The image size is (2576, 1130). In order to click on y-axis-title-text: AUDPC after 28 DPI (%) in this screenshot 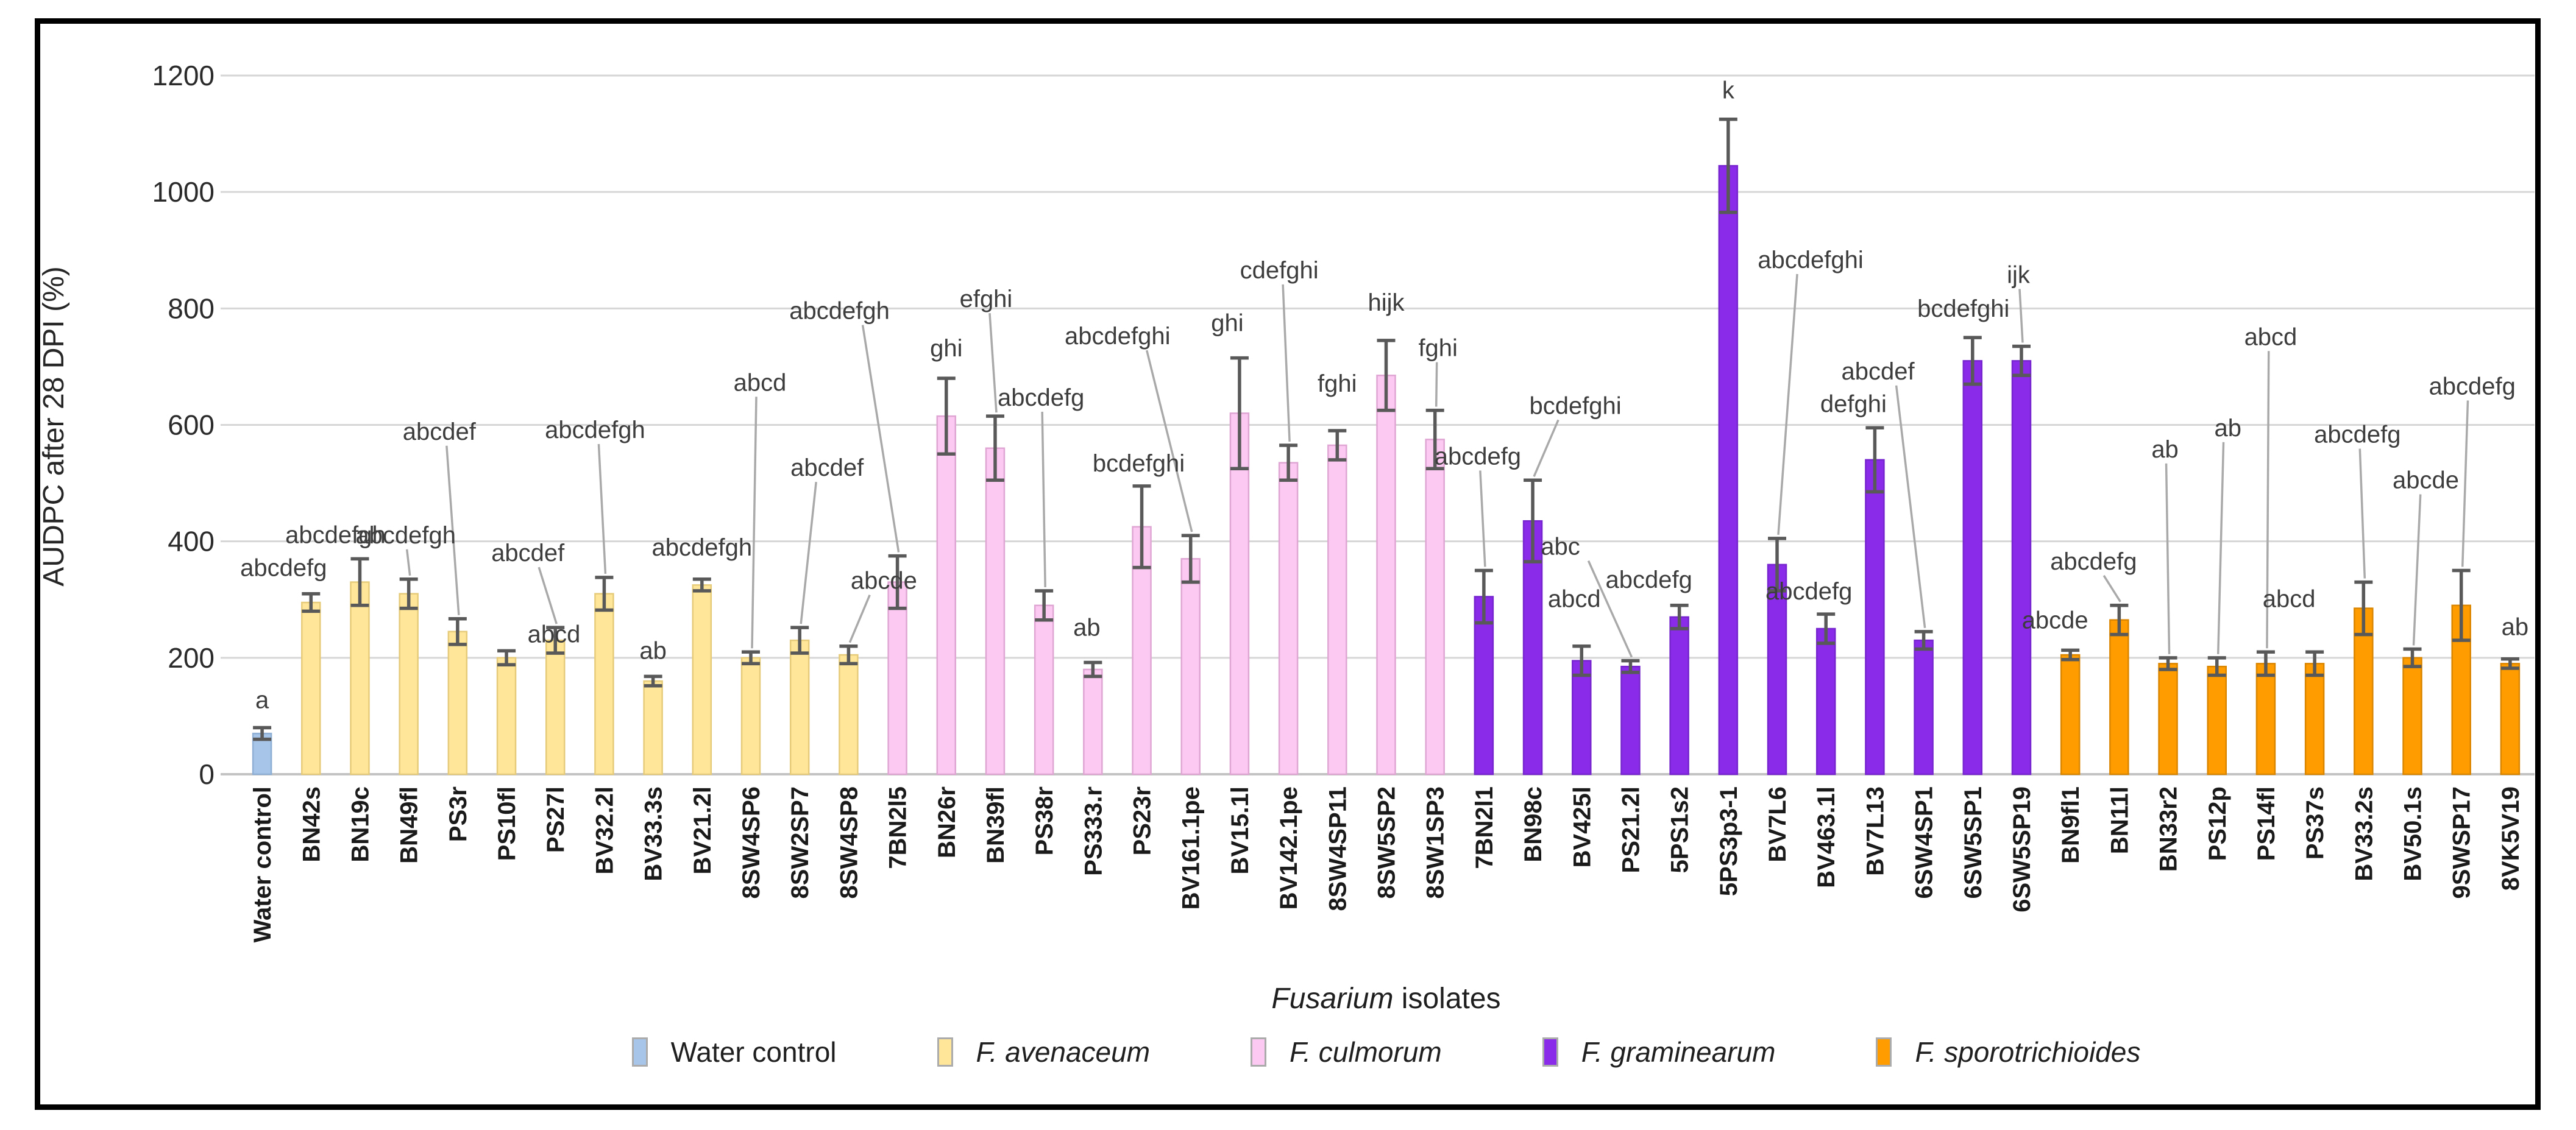, I will do `click(54, 426)`.